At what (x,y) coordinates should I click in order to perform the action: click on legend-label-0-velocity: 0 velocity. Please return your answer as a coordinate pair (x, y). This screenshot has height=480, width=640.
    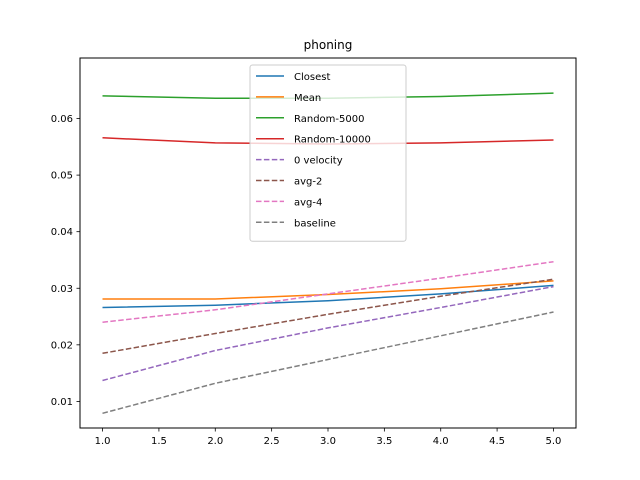
    Looking at the image, I should click on (318, 161).